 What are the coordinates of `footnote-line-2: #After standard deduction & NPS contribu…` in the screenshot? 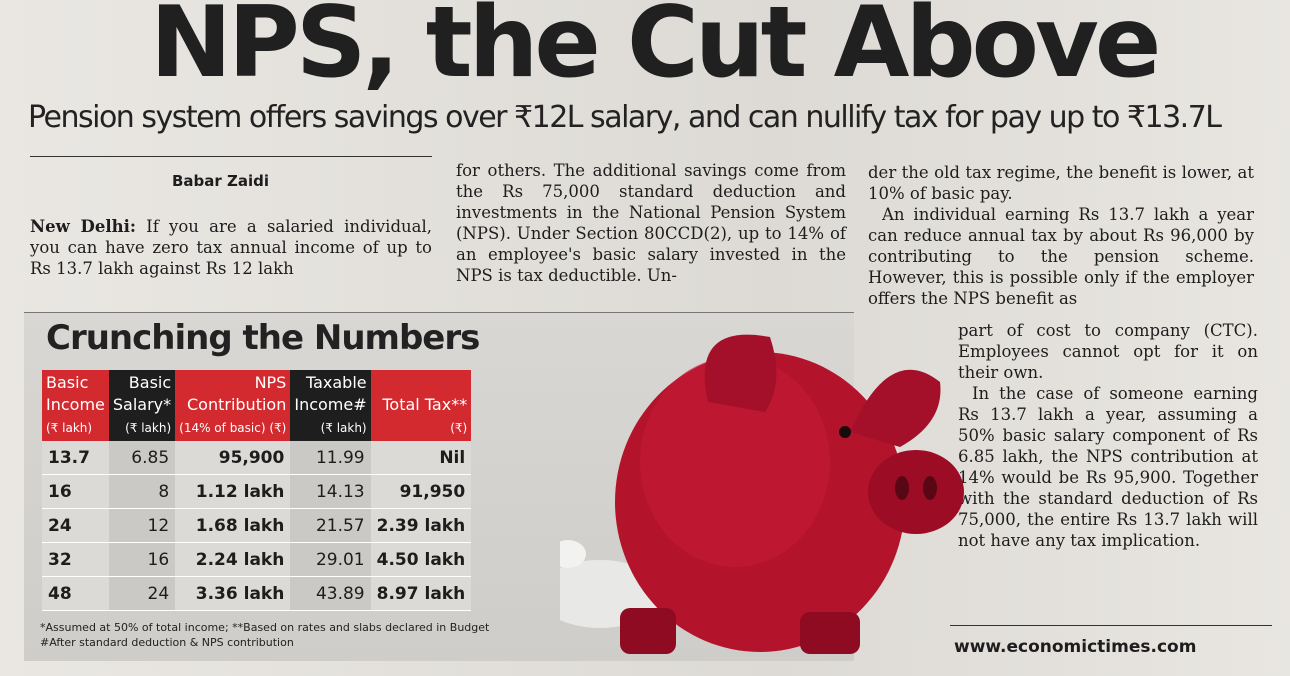 It's located at (167, 642).